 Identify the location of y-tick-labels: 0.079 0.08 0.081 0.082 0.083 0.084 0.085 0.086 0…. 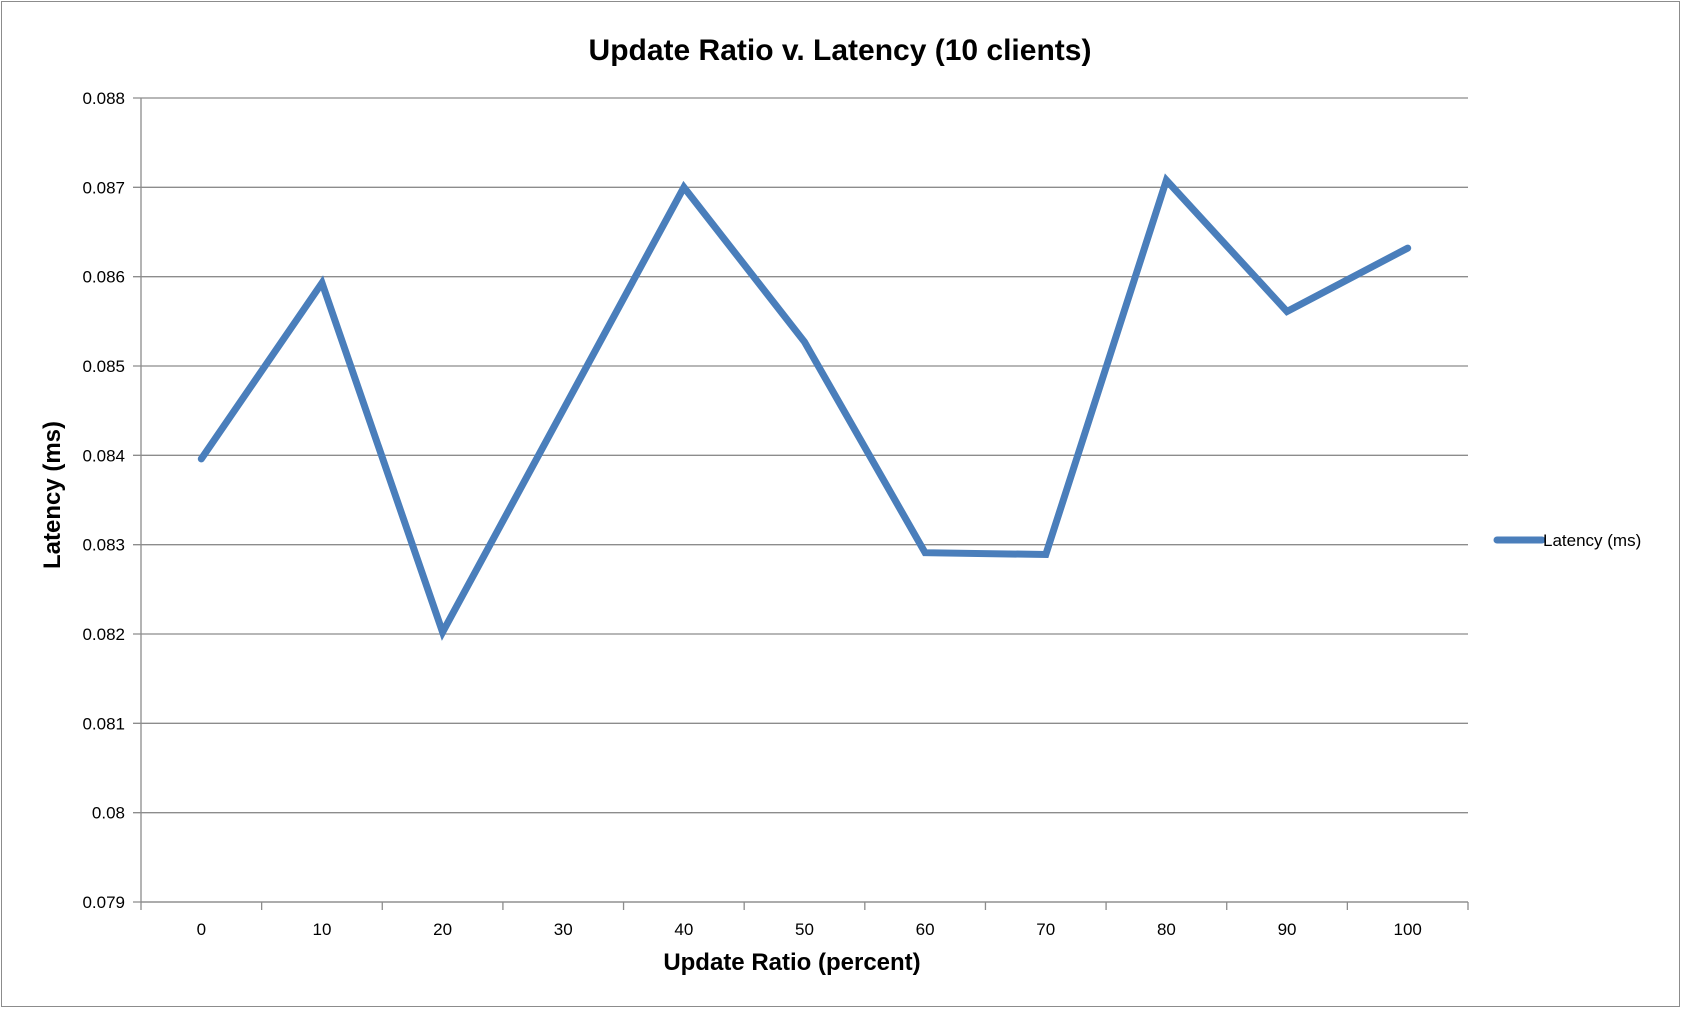
(103, 500).